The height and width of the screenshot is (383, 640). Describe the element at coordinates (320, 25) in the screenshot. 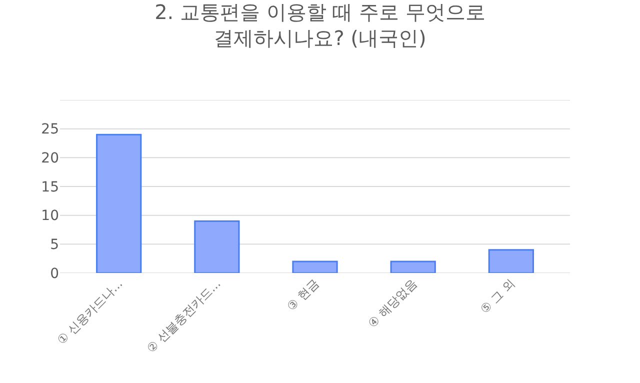

I see `chart-title: 2. 교통편을 이용할 때 주로 무엇으로 결제하시나요? (내국인)` at that location.